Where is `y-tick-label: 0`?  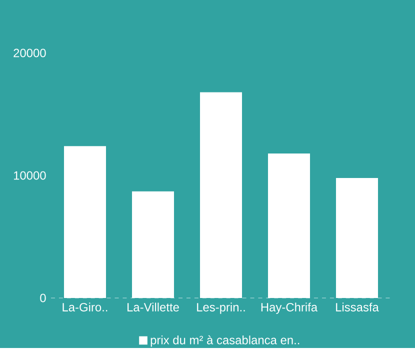 y-tick-label: 0 is located at coordinates (43, 298).